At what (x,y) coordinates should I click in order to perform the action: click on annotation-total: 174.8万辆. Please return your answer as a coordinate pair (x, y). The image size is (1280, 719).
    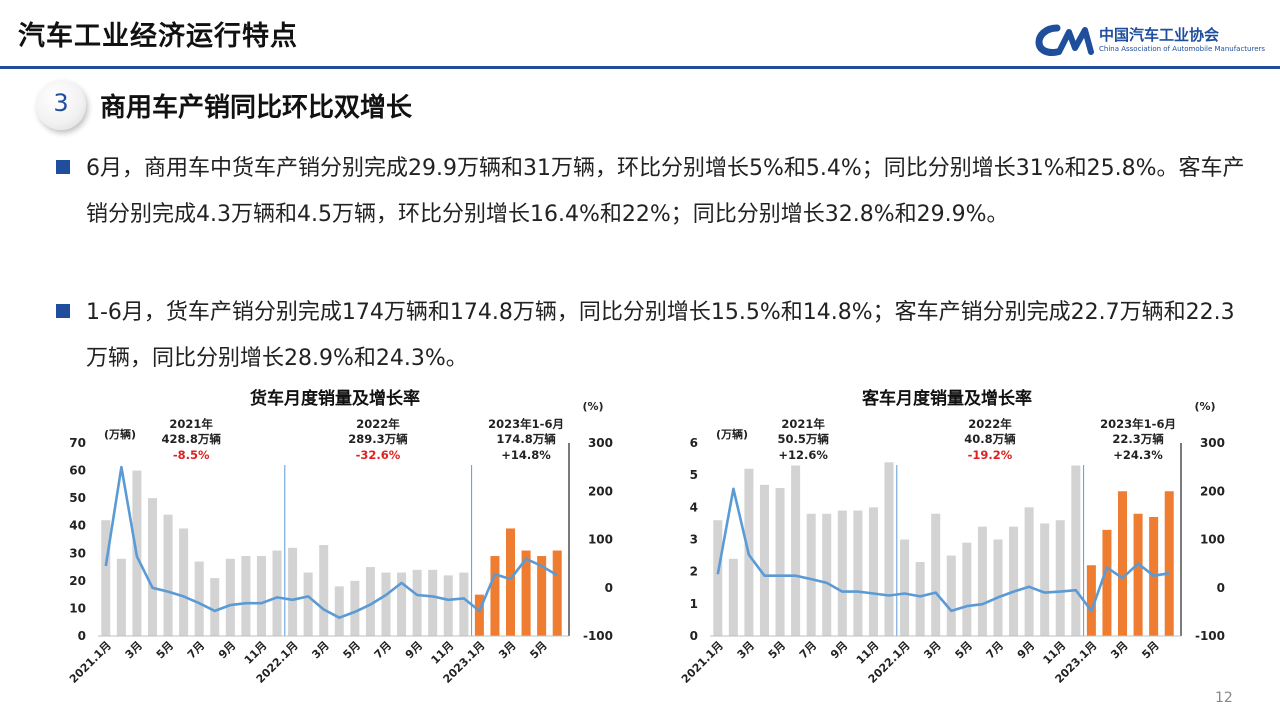
    Looking at the image, I should click on (526, 439).